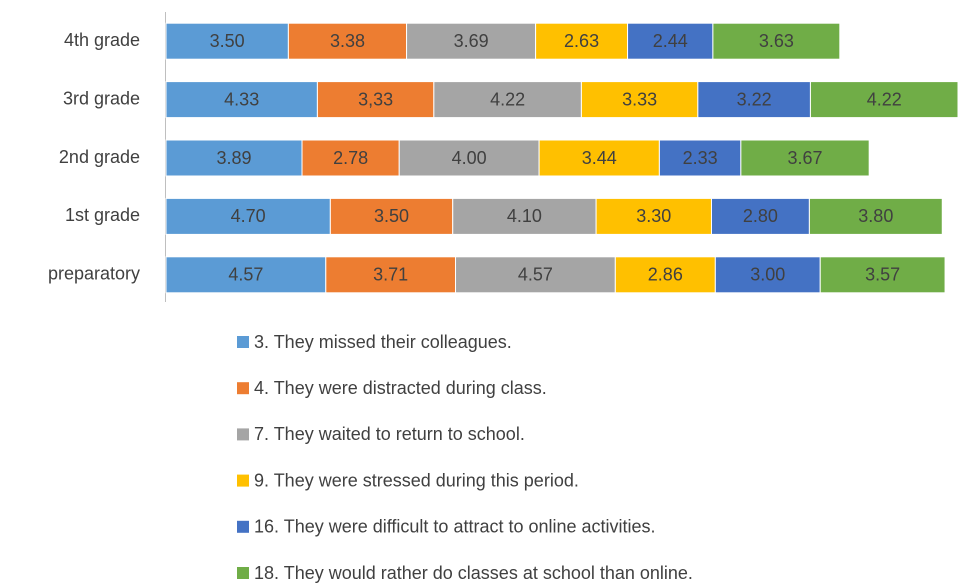 This screenshot has height=584, width=959. Describe the element at coordinates (670, 41) in the screenshot. I see `value-label: 2.44` at that location.